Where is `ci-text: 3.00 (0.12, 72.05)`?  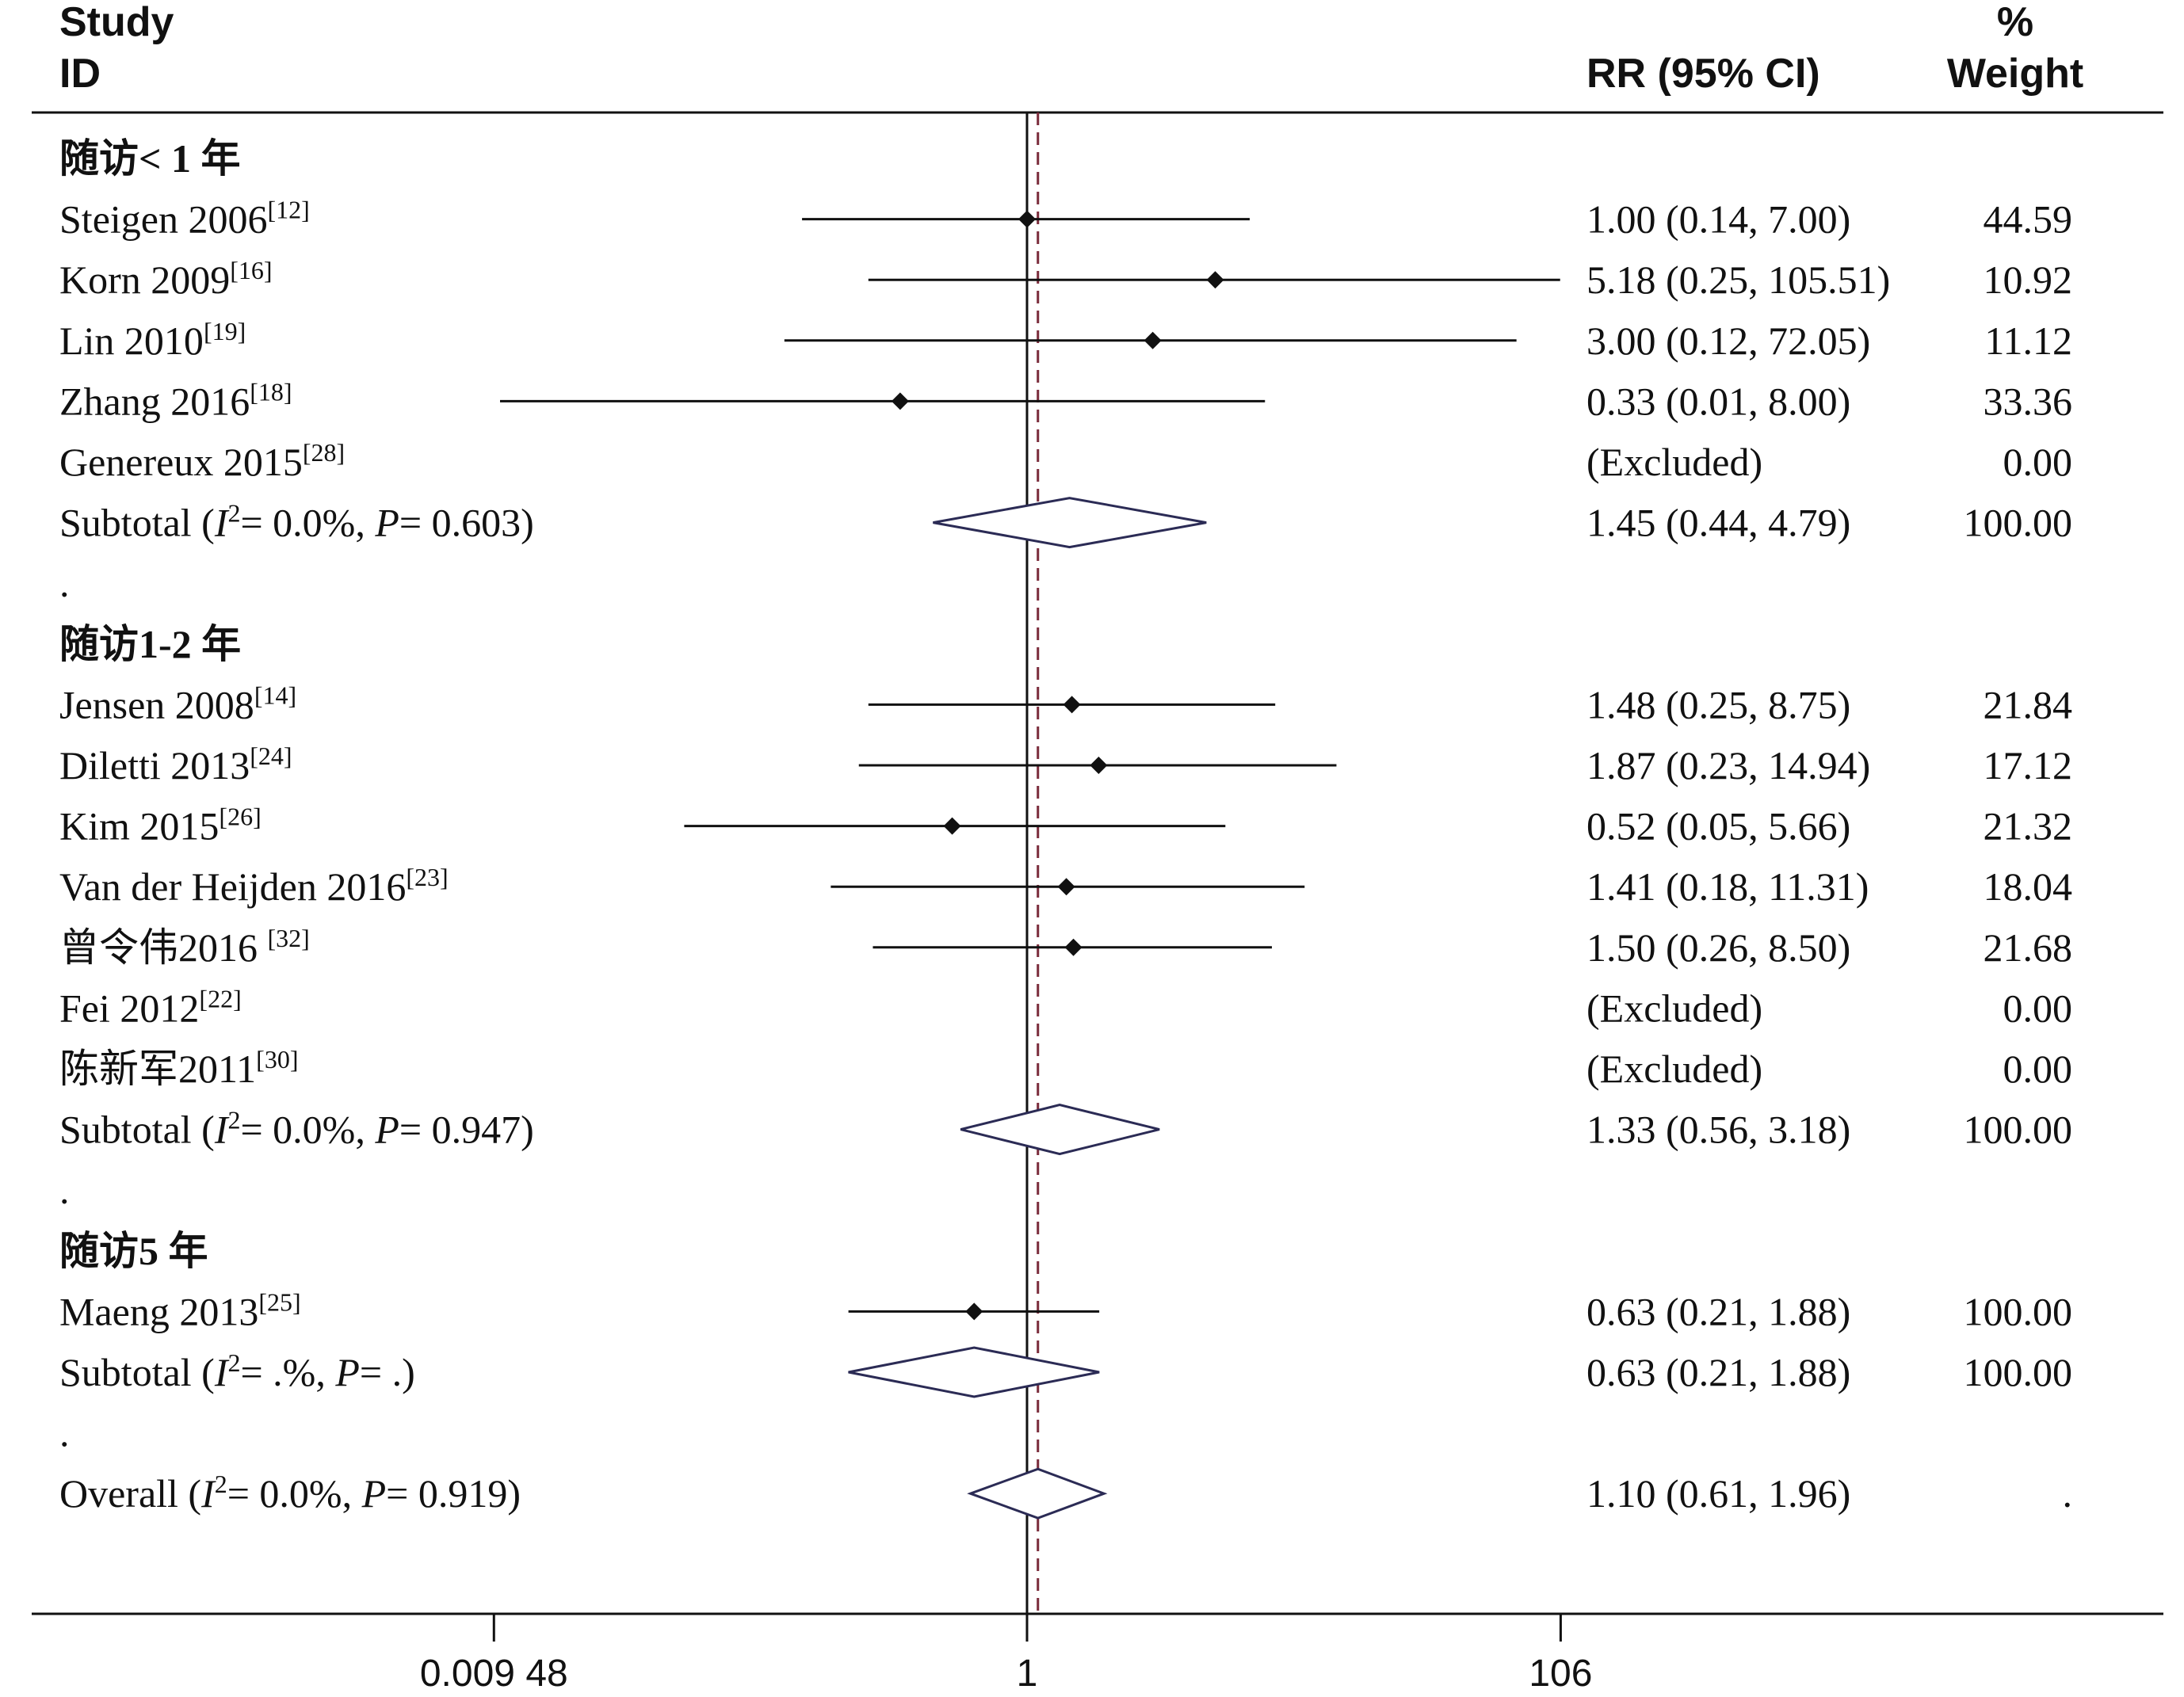
ci-text: 3.00 (0.12, 72.05) is located at coordinates (1728, 340).